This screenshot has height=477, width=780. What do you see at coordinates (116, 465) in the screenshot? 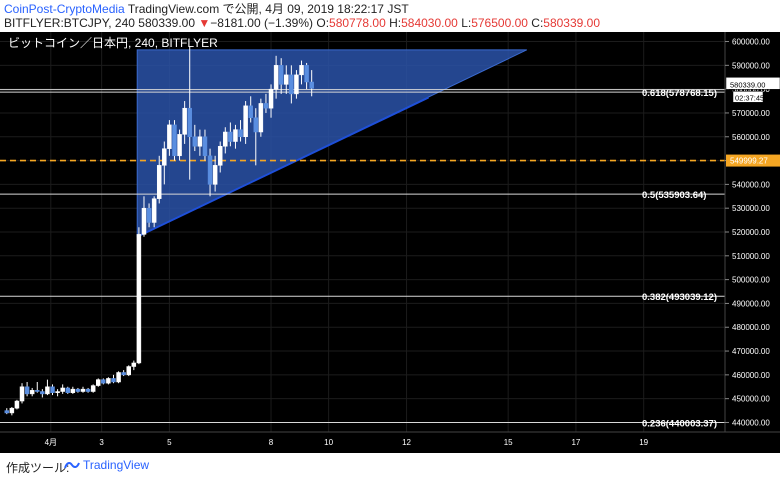
I see `tradingview-brand: TradingView` at bounding box center [116, 465].